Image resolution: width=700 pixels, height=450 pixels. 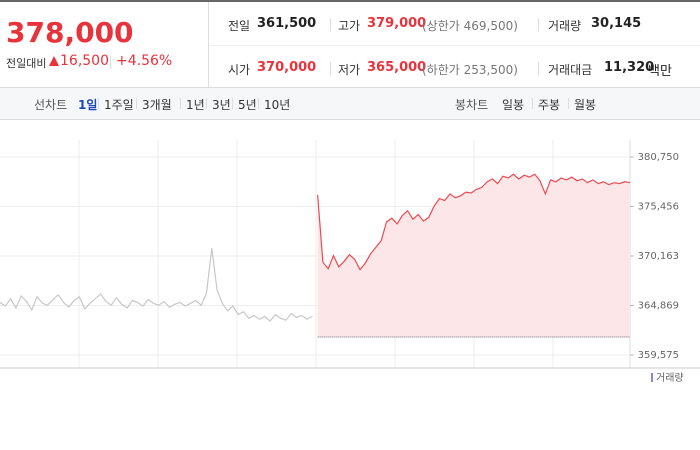 I want to click on stat-note: (하한가 253,500), so click(x=470, y=70).